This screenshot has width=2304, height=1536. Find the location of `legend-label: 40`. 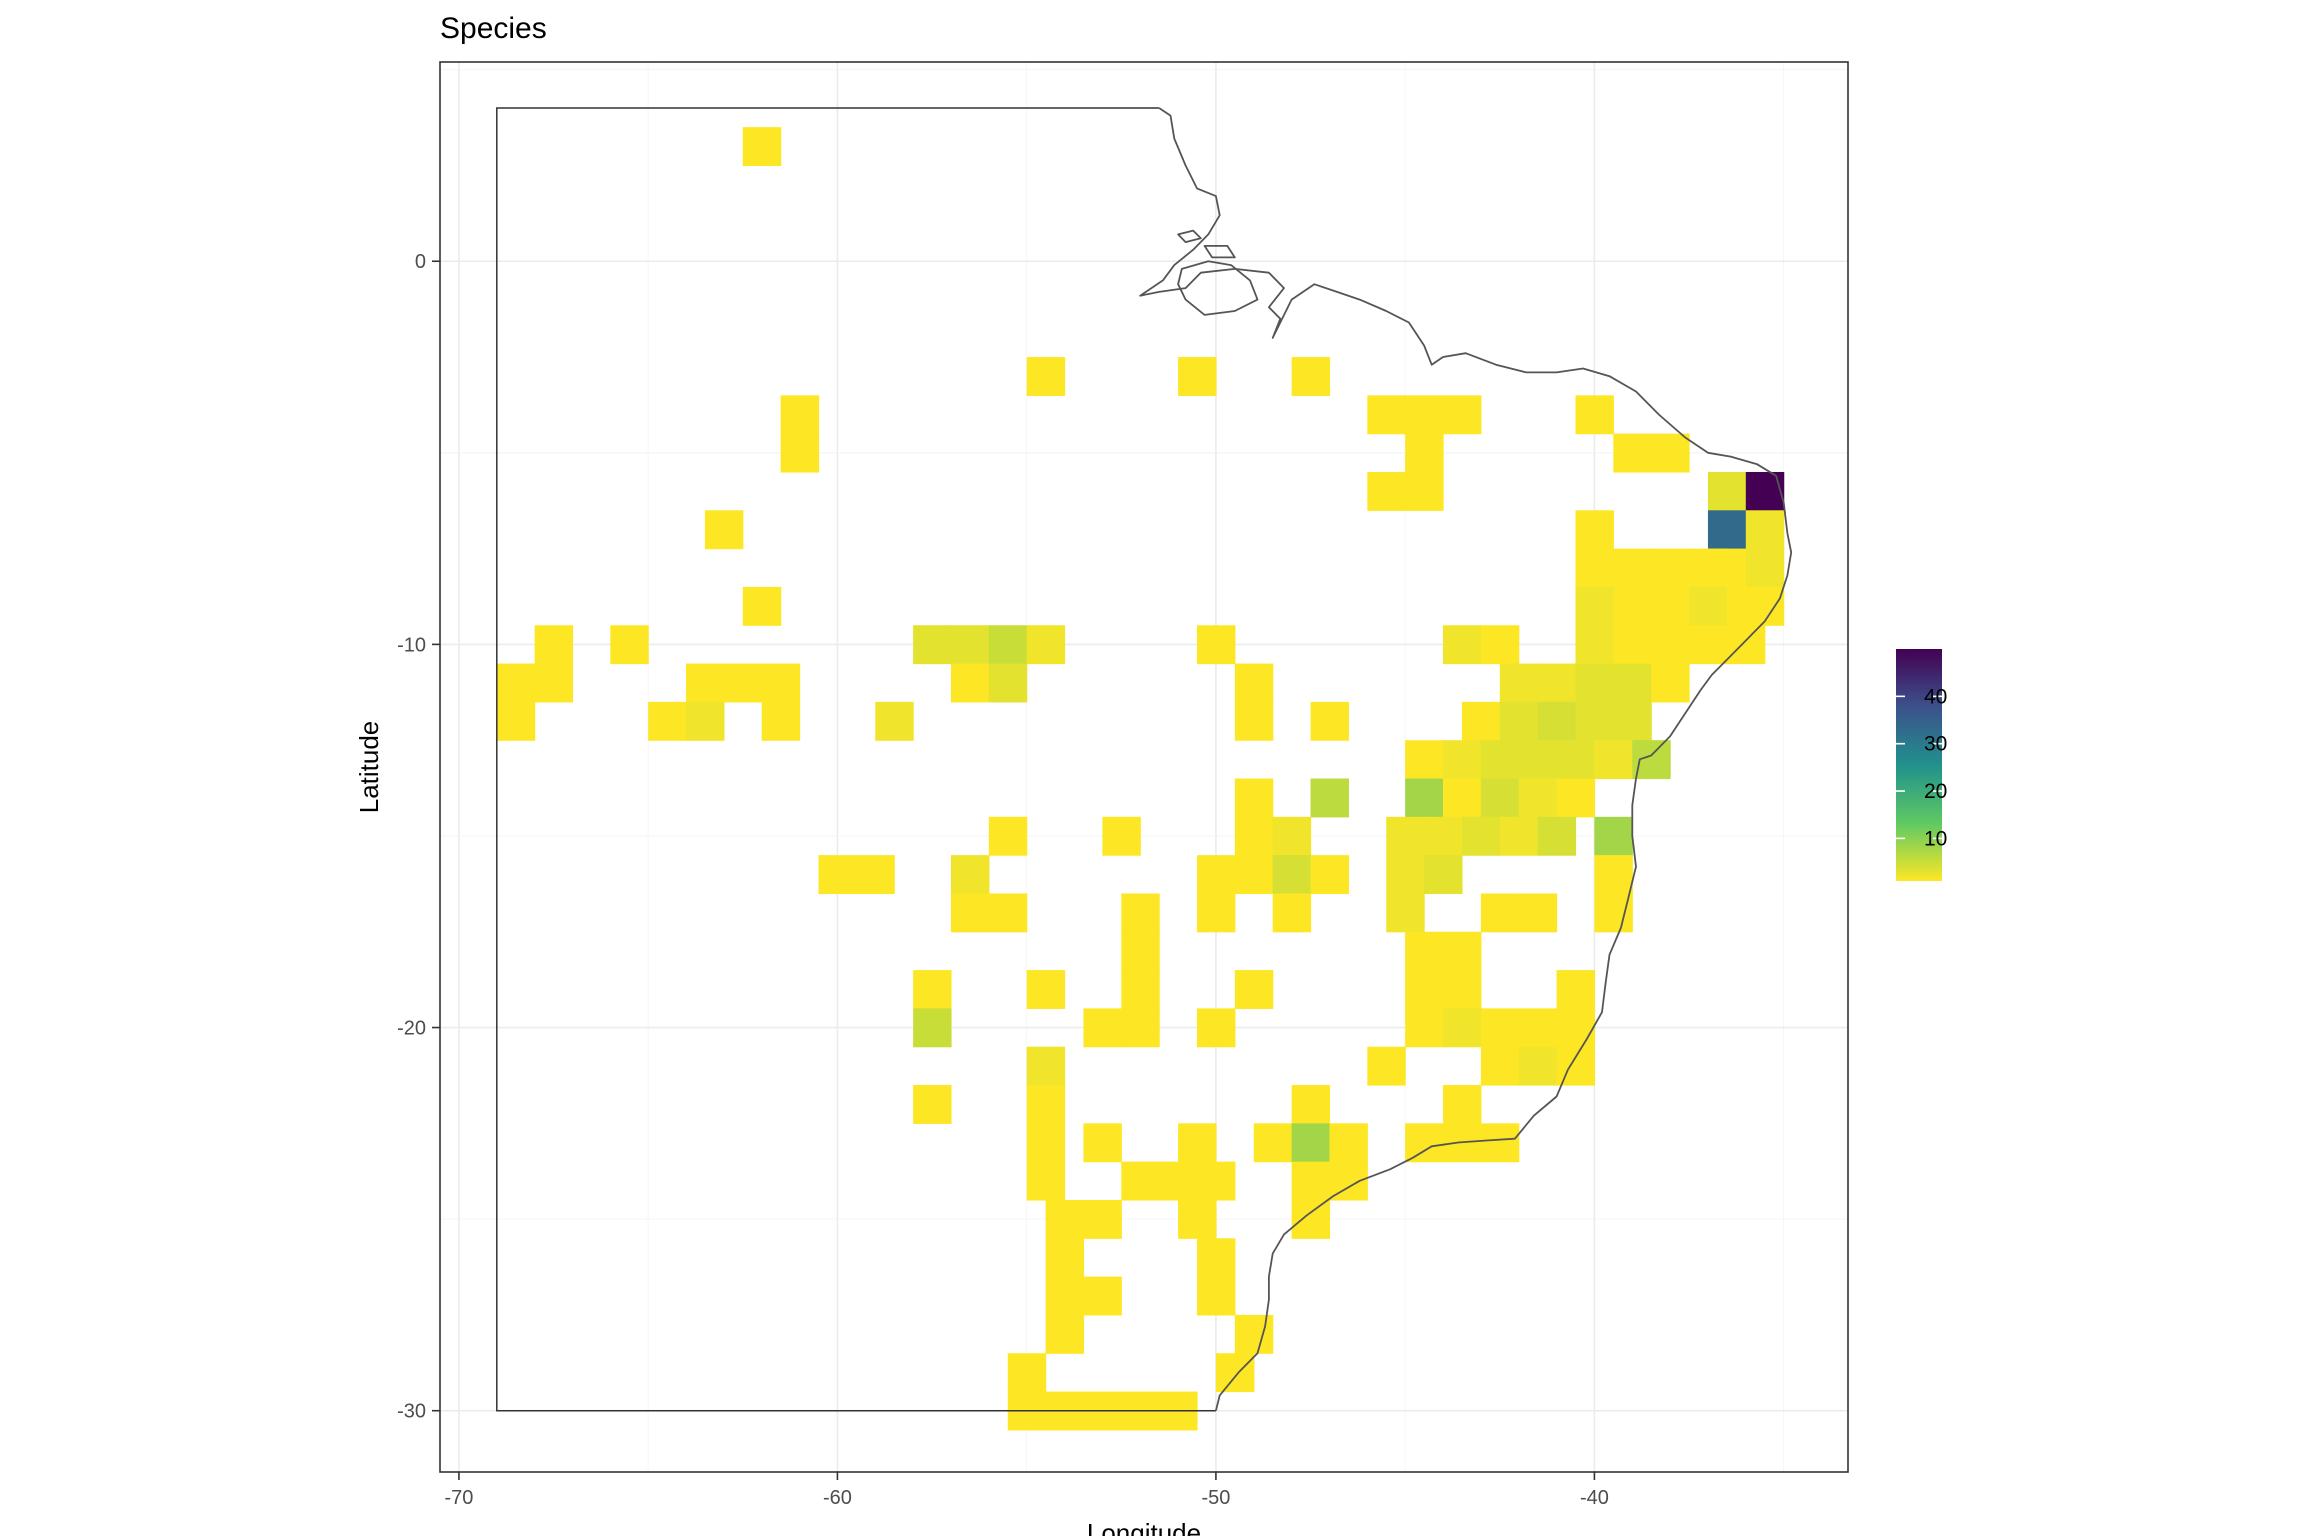

legend-label: 40 is located at coordinates (1935, 696).